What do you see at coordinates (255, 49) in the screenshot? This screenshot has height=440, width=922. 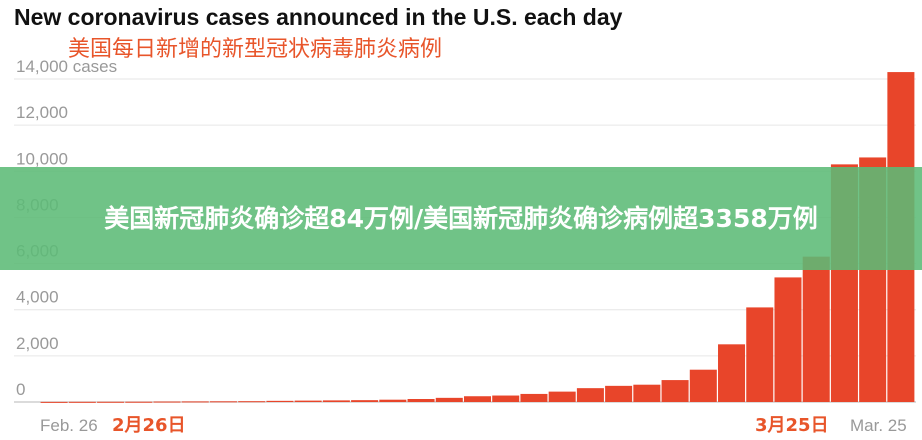 I see `chart-subtitle: 美国每日新增的新型冠状病毒肺炎病例` at bounding box center [255, 49].